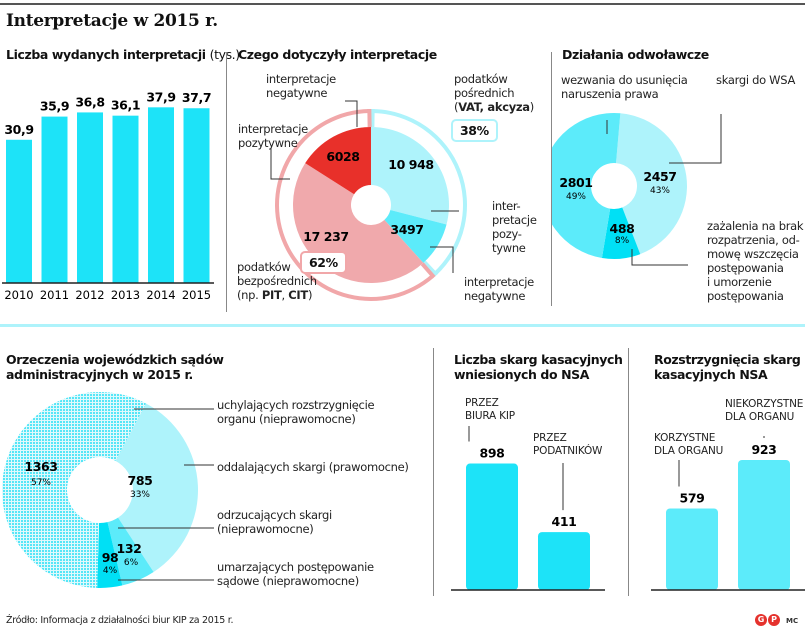 This screenshot has height=638, width=805. Describe the element at coordinates (622, 241) in the screenshot. I see `slice-percent-label: 8%` at that location.